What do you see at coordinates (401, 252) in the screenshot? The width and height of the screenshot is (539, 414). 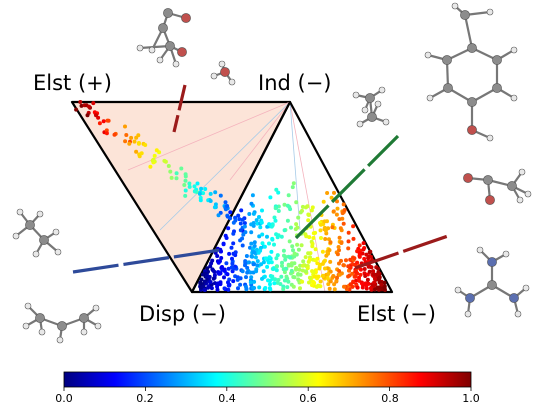 I see `pointer-elst-negative` at bounding box center [401, 252].